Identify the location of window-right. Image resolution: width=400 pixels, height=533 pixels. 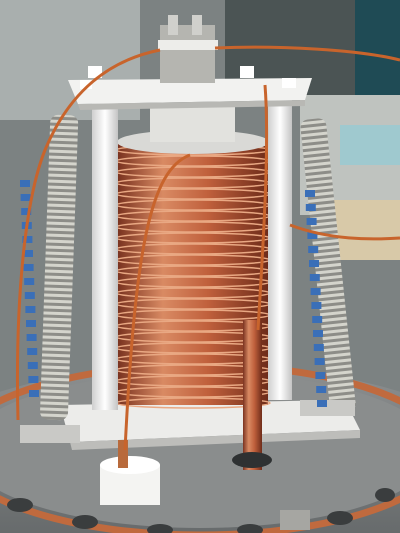
(377, 50).